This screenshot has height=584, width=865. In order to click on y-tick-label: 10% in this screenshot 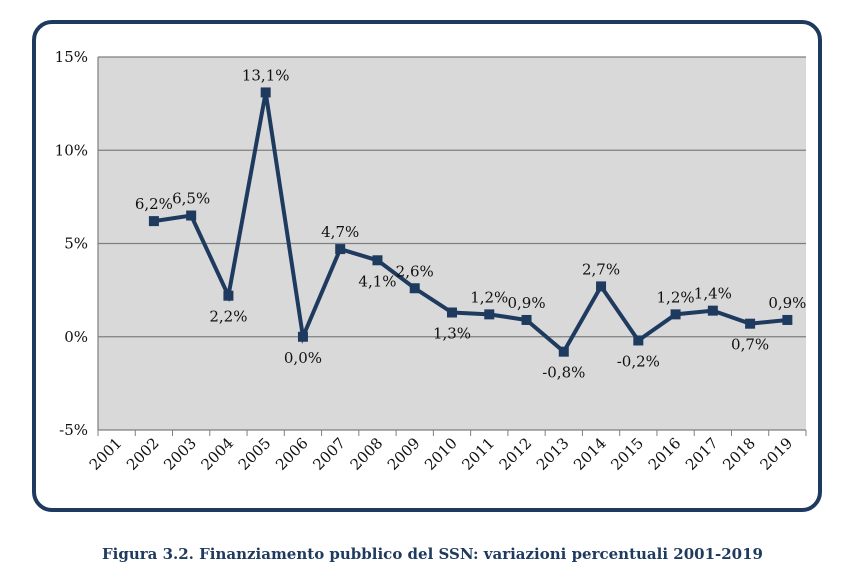, I will do `click(71, 150)`.